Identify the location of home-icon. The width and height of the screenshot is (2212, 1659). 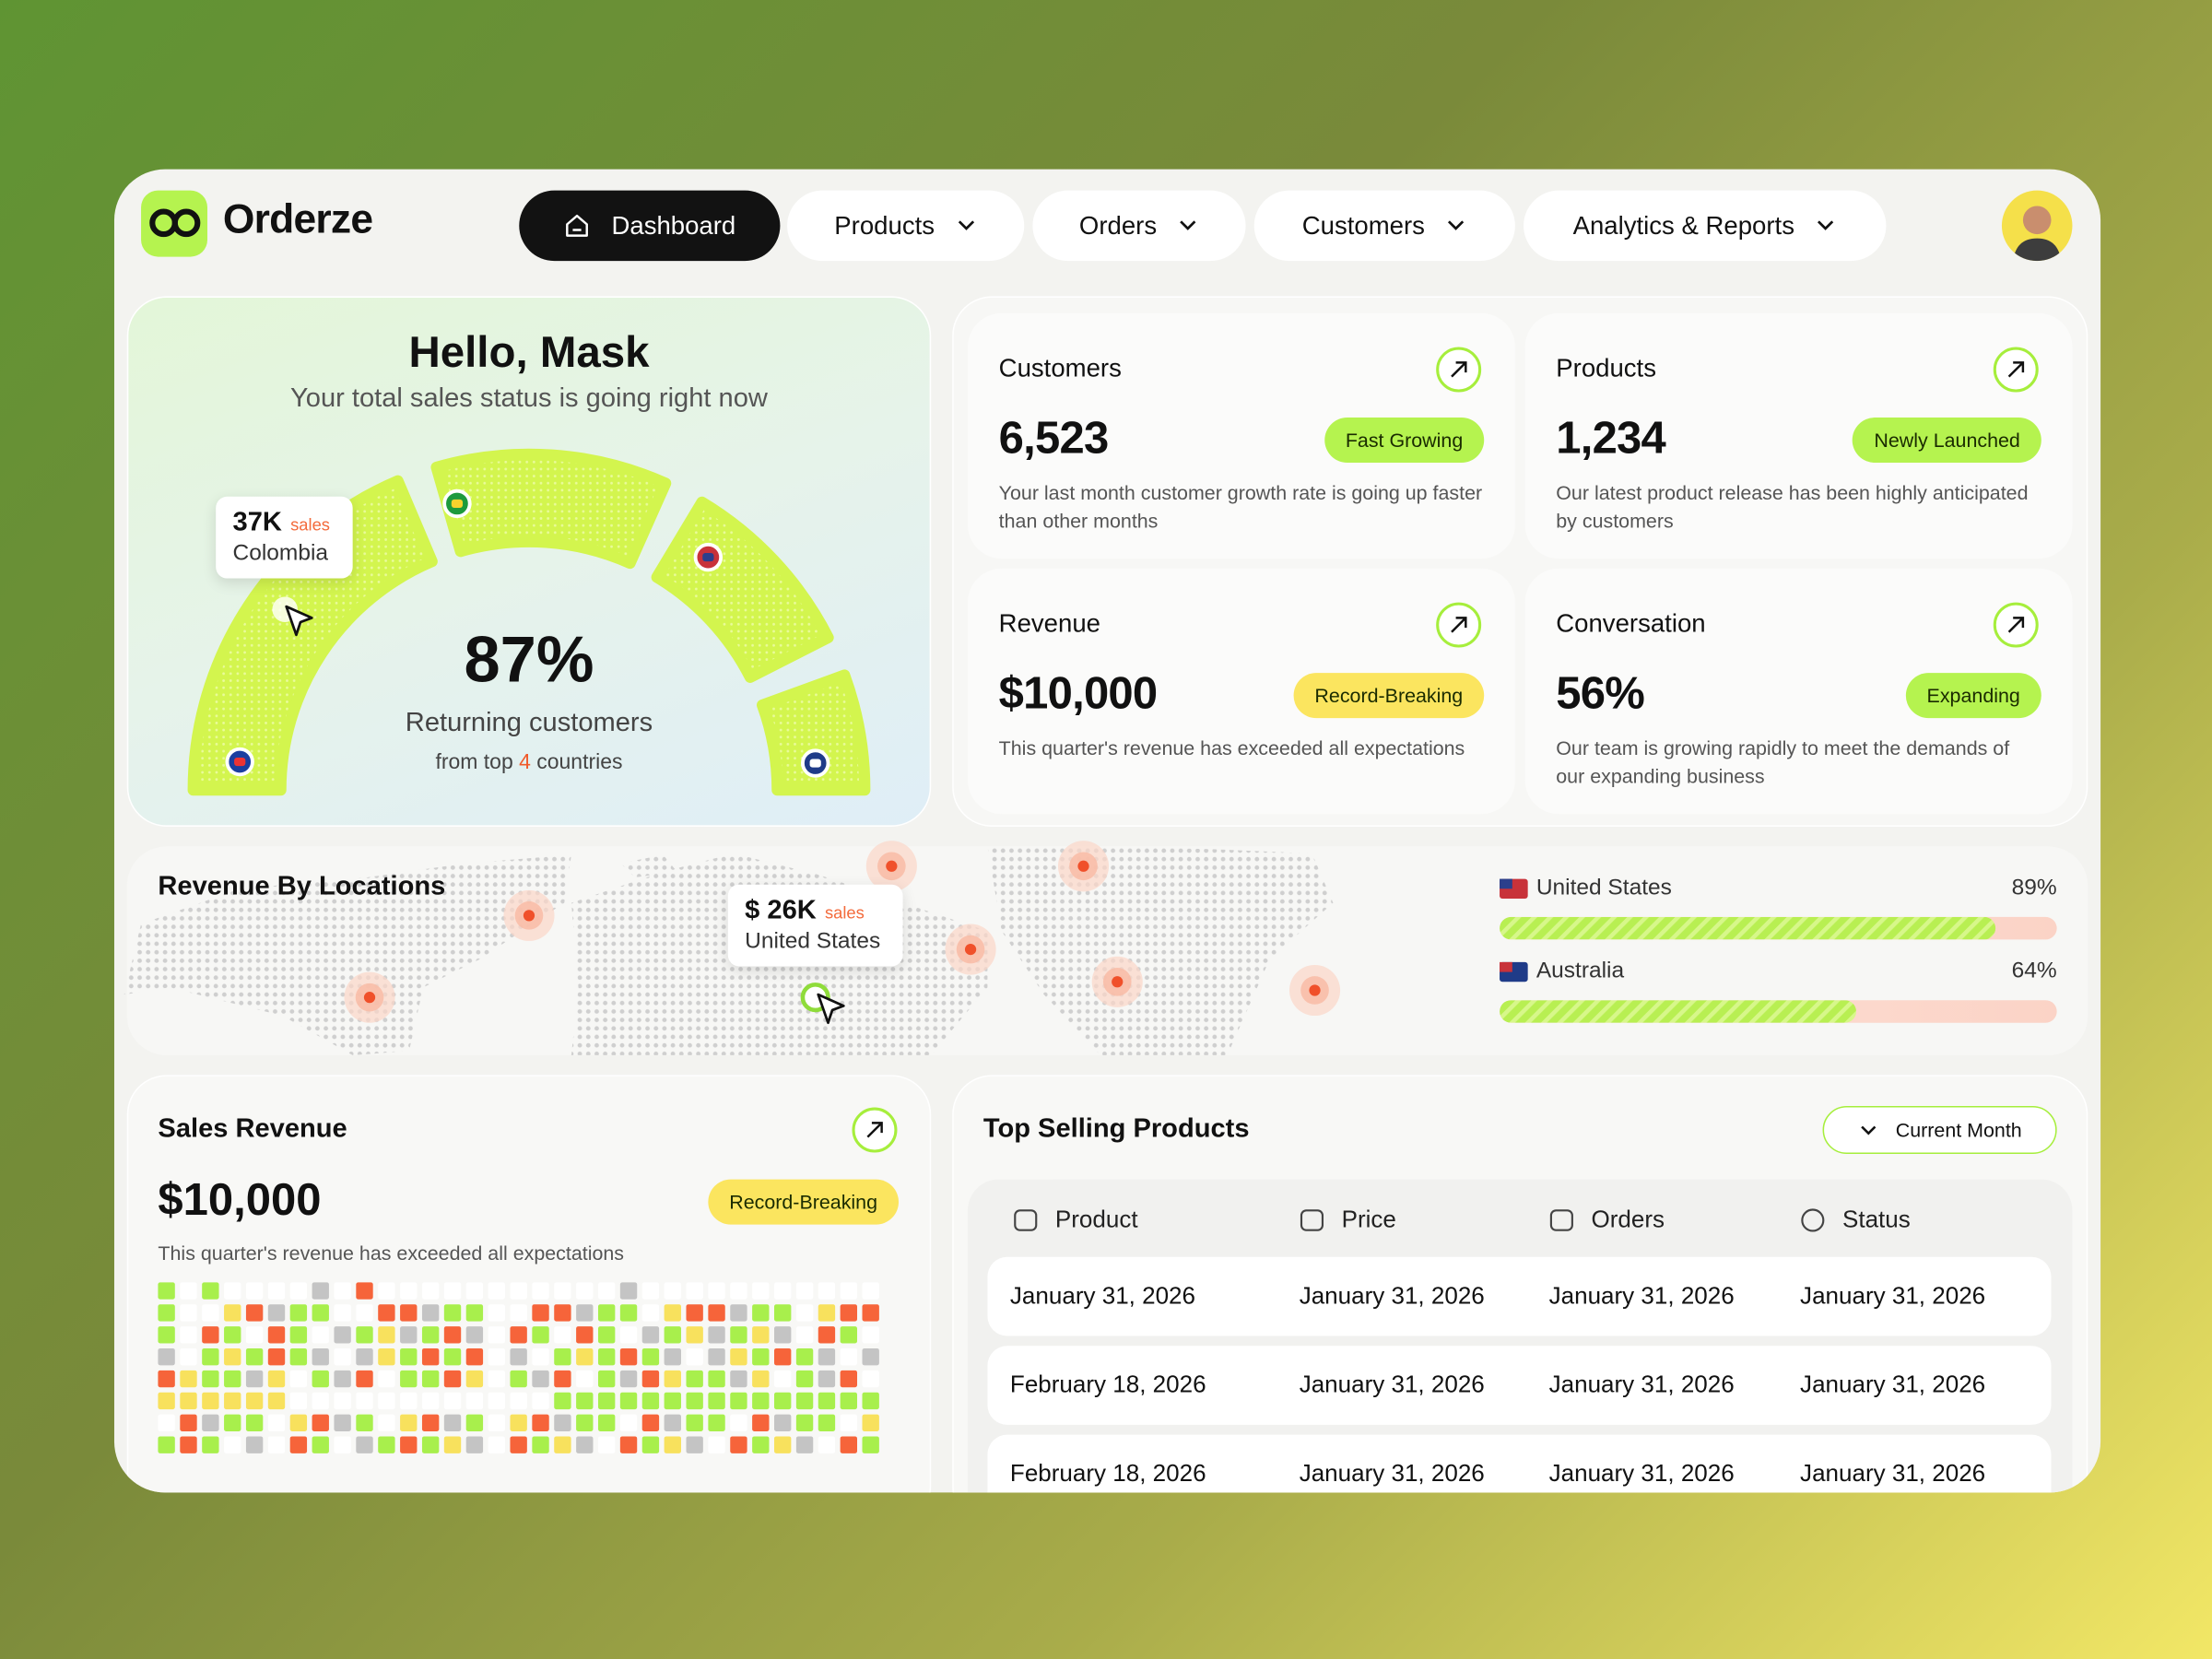
(577, 225).